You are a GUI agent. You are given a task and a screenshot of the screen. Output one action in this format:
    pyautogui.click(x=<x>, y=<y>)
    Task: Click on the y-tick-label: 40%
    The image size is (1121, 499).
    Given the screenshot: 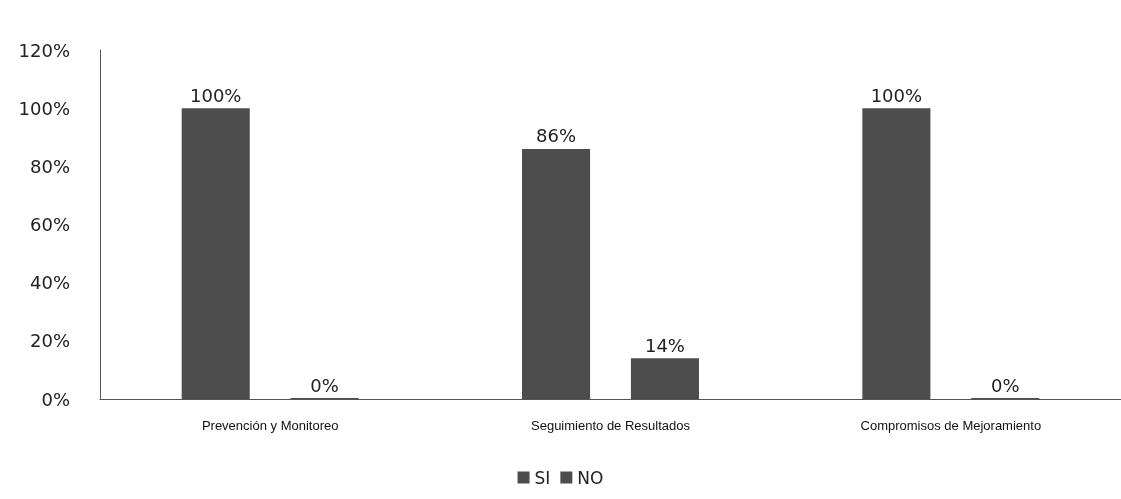 What is the action you would take?
    pyautogui.click(x=49, y=283)
    